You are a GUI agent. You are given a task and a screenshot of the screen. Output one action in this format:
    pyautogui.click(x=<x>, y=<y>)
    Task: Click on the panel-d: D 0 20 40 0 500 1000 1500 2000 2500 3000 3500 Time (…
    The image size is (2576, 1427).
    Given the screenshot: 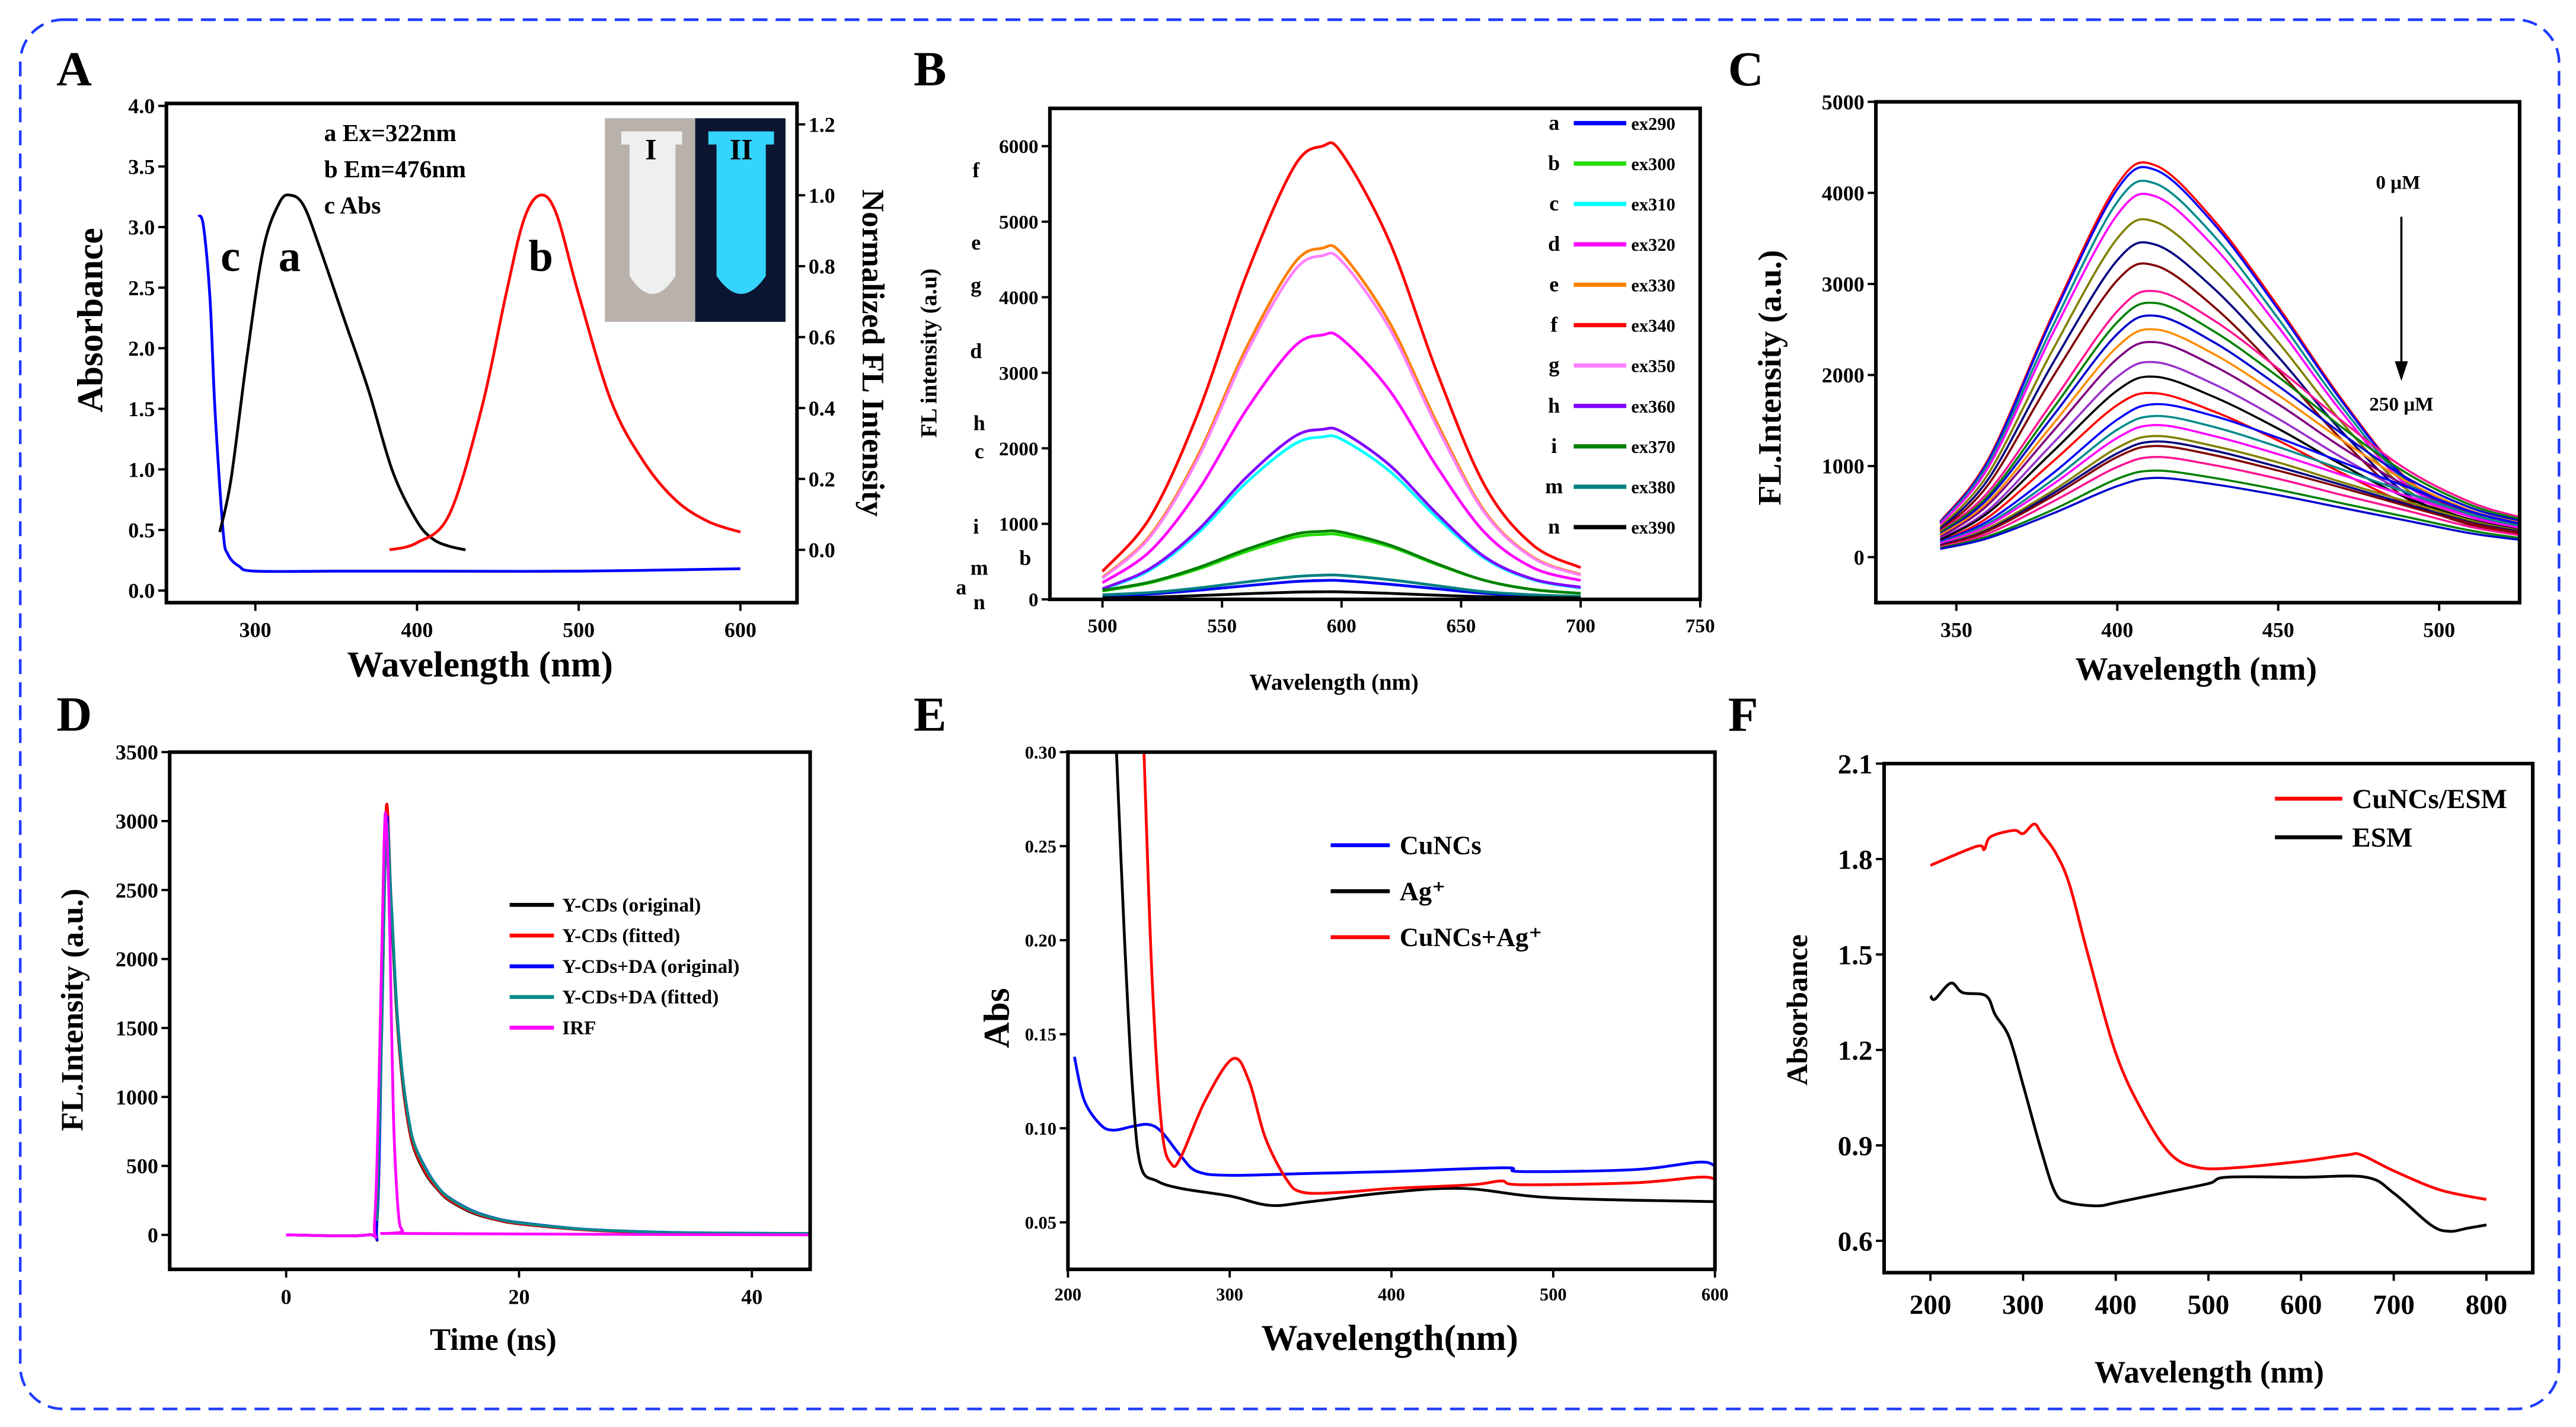 What is the action you would take?
    pyautogui.click(x=433, y=1022)
    